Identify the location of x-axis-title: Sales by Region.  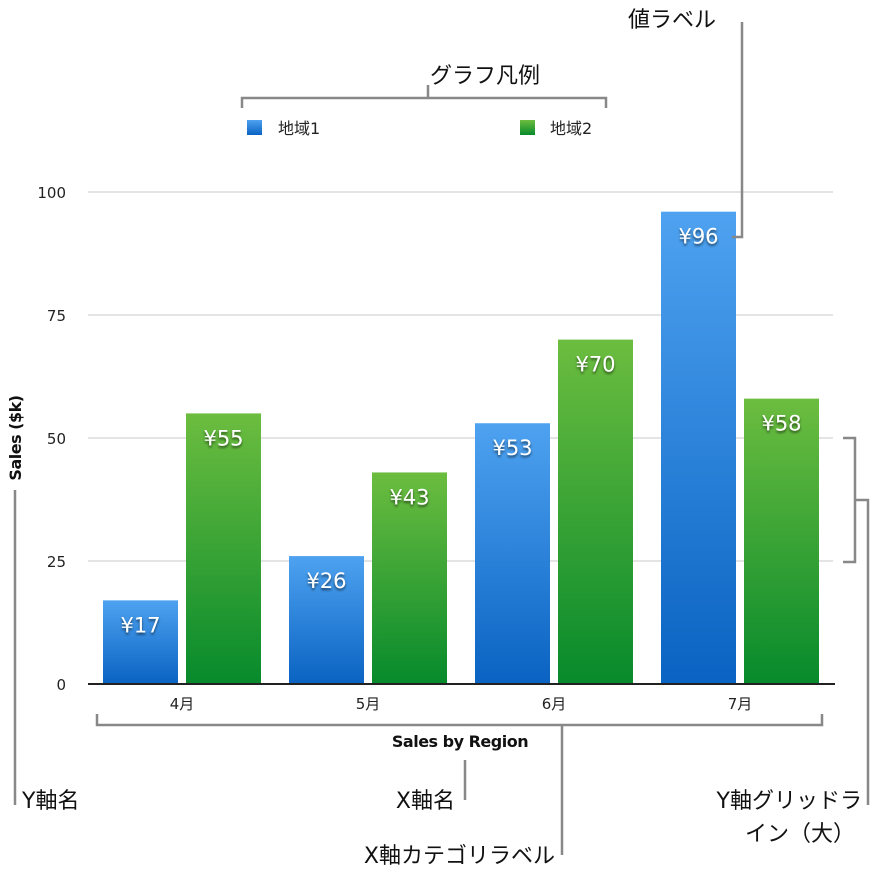
(460, 741).